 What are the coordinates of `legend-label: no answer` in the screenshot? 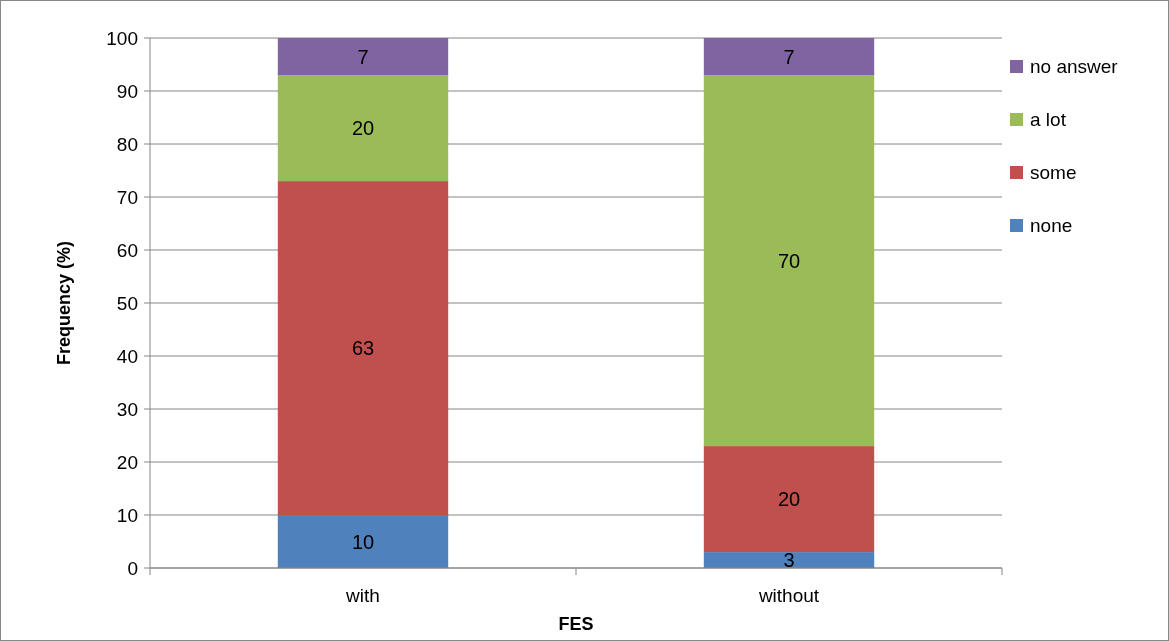 It's located at (1074, 67).